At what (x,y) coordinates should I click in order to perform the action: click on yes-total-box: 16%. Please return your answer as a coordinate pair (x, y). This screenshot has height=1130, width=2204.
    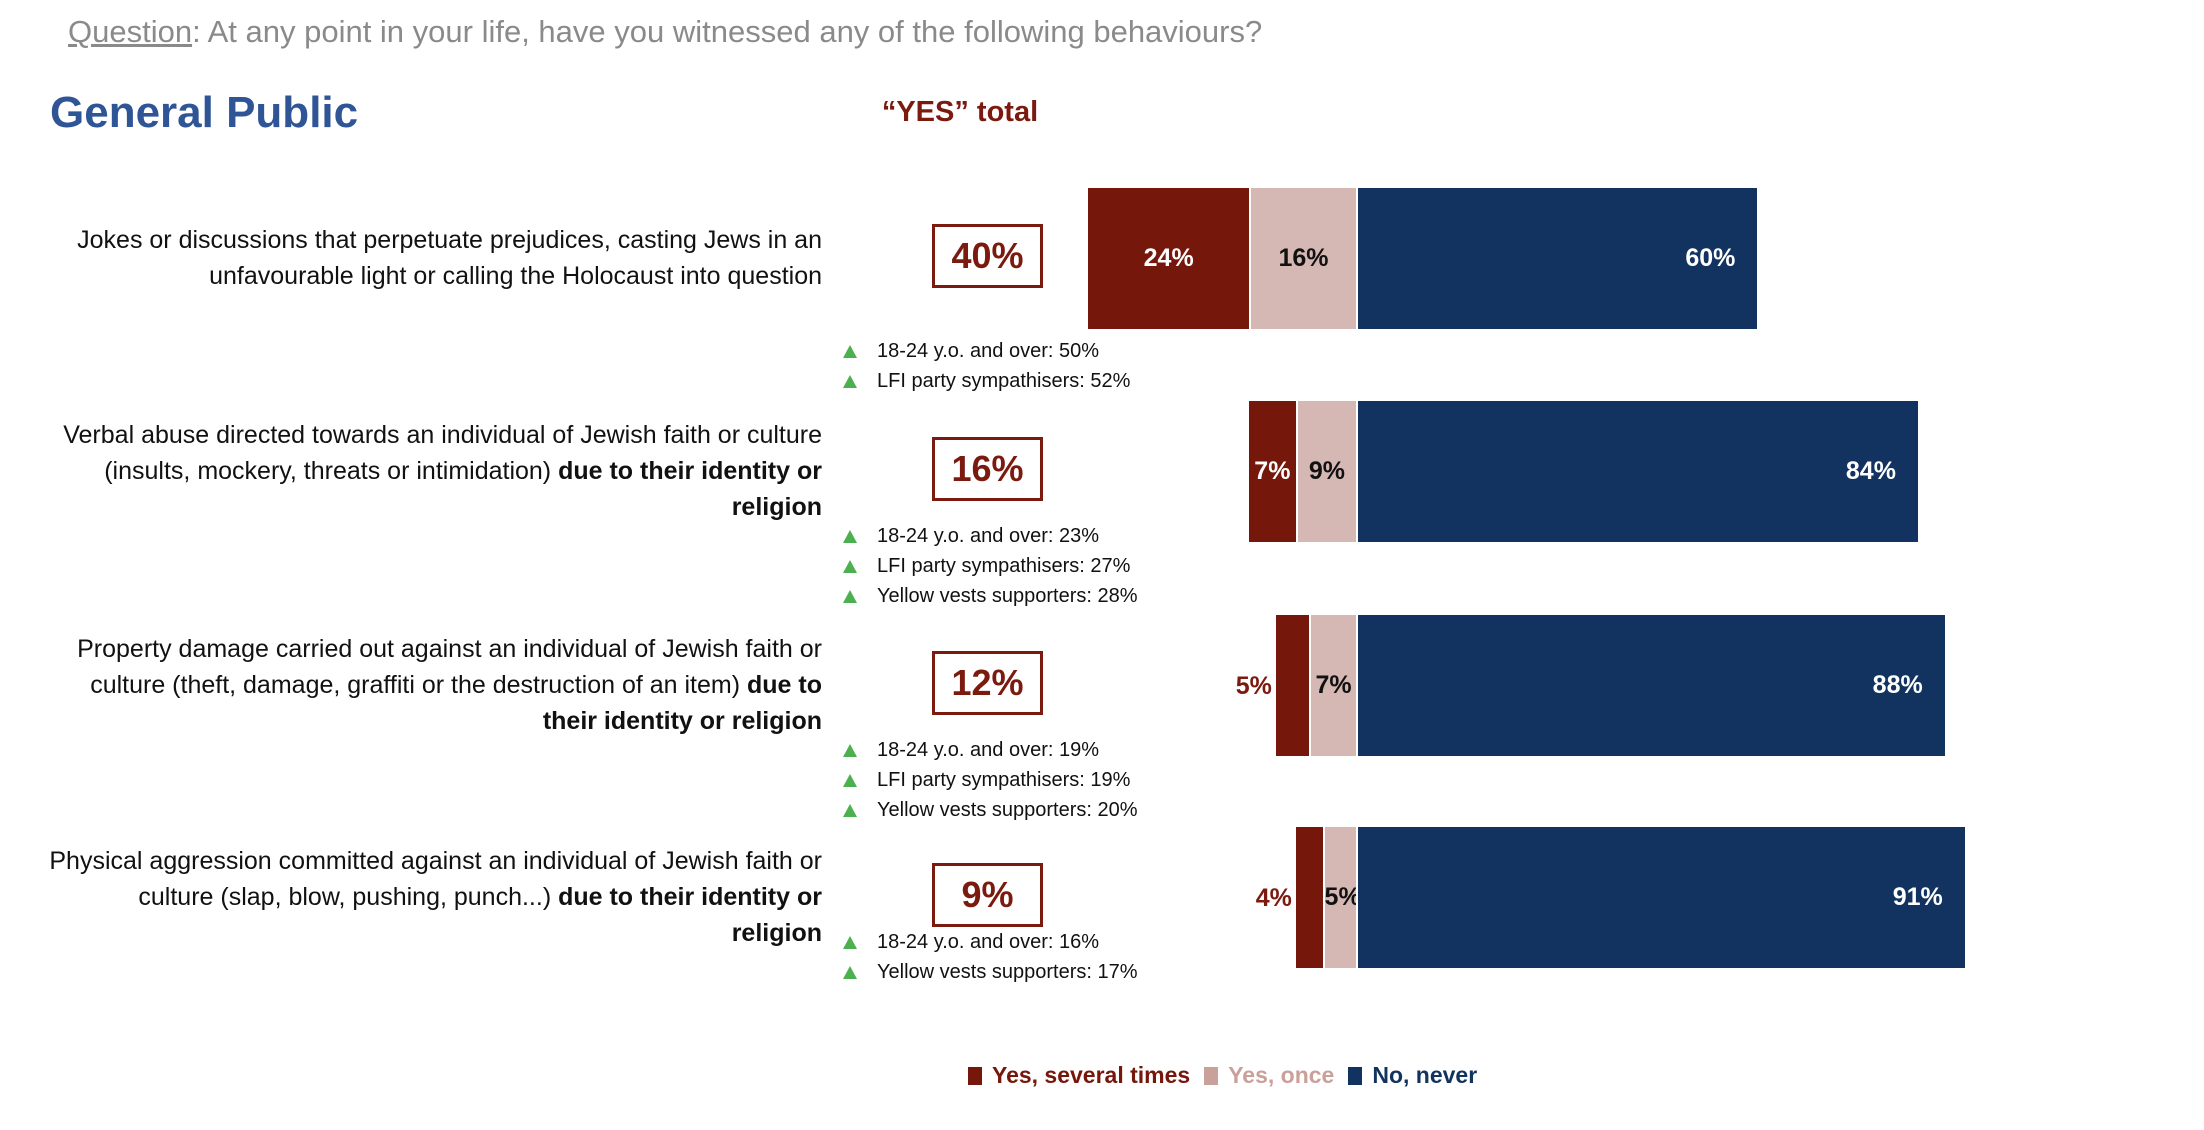
    Looking at the image, I should click on (987, 469).